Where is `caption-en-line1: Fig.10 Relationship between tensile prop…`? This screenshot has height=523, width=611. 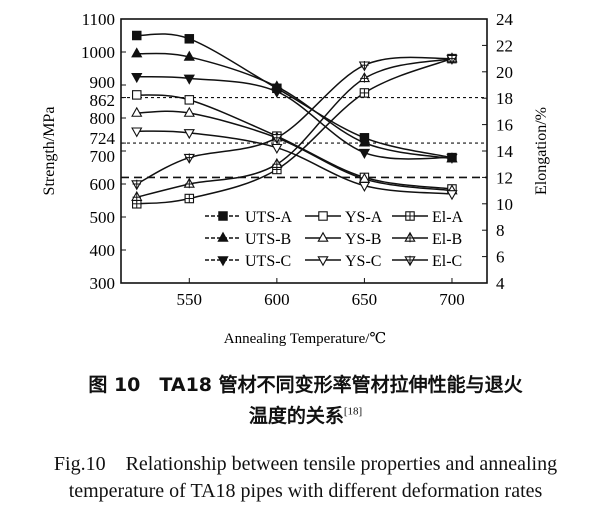
caption-en-line1: Fig.10 Relationship between tensile prop… is located at coordinates (305, 464).